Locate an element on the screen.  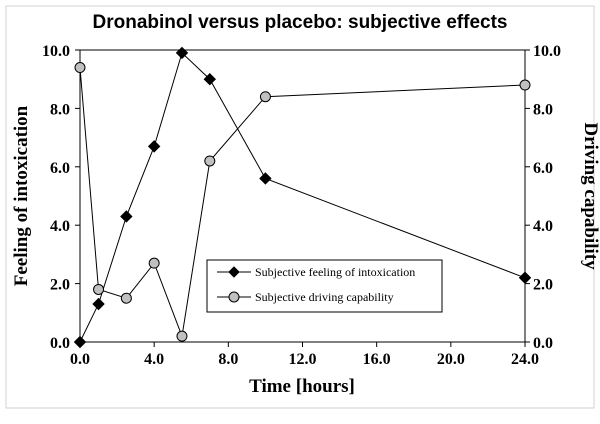
y2-tick-label: 0.0 is located at coordinates (543, 343).